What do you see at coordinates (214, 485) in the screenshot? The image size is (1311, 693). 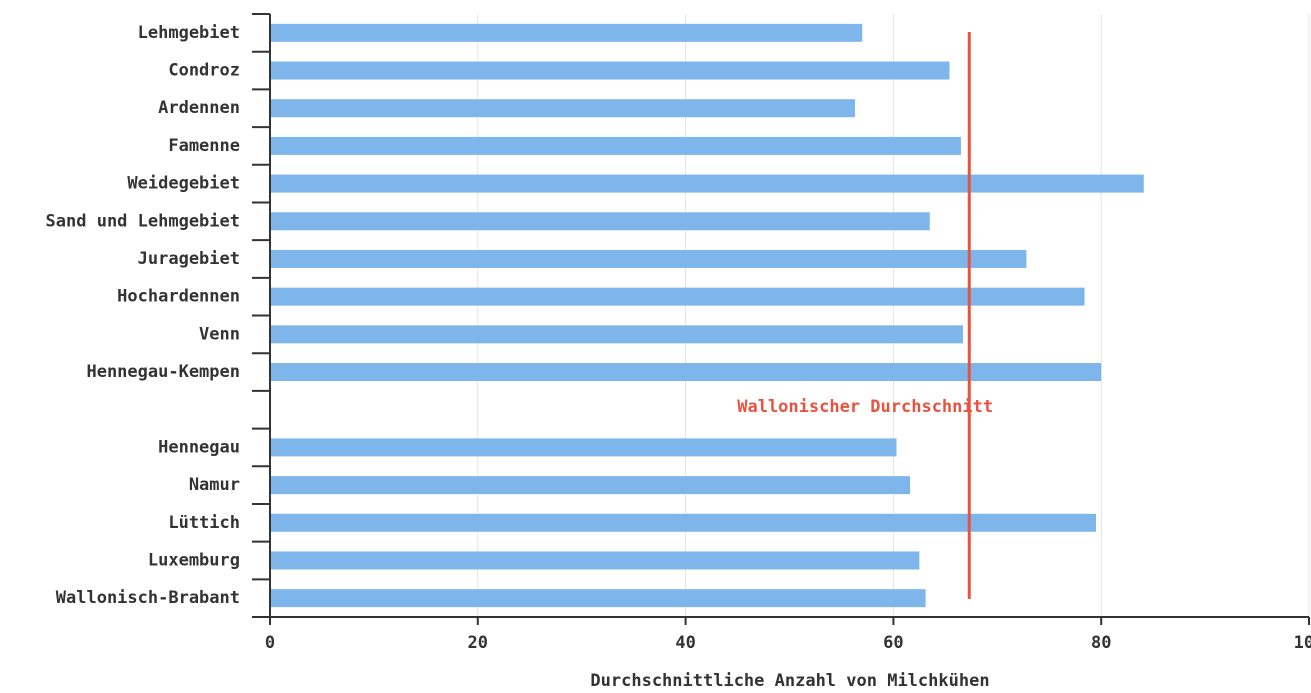 I see `y-tick-label: Namur` at bounding box center [214, 485].